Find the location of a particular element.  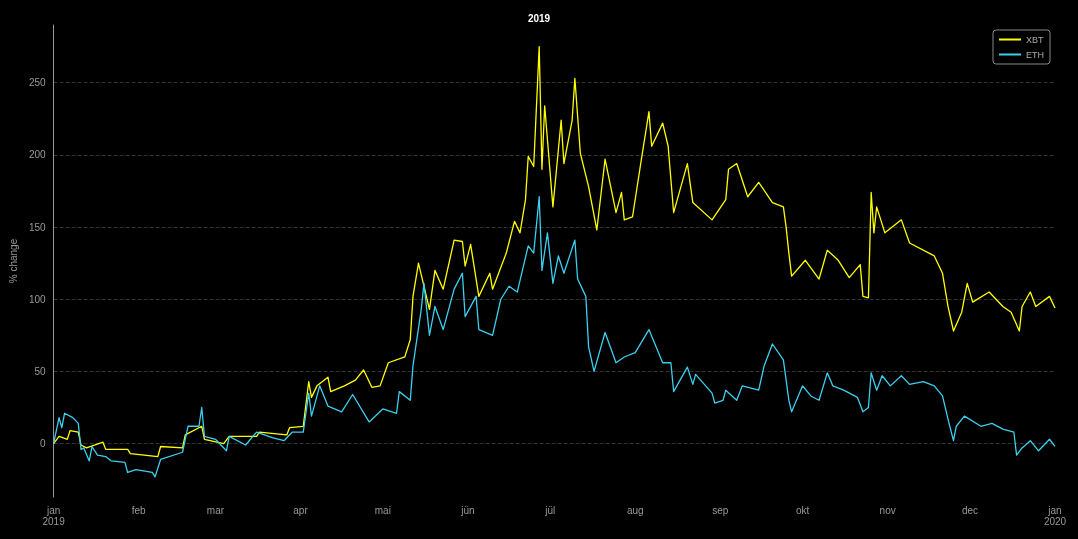

x-tick-label: jan 2020 is located at coordinates (1055, 516).